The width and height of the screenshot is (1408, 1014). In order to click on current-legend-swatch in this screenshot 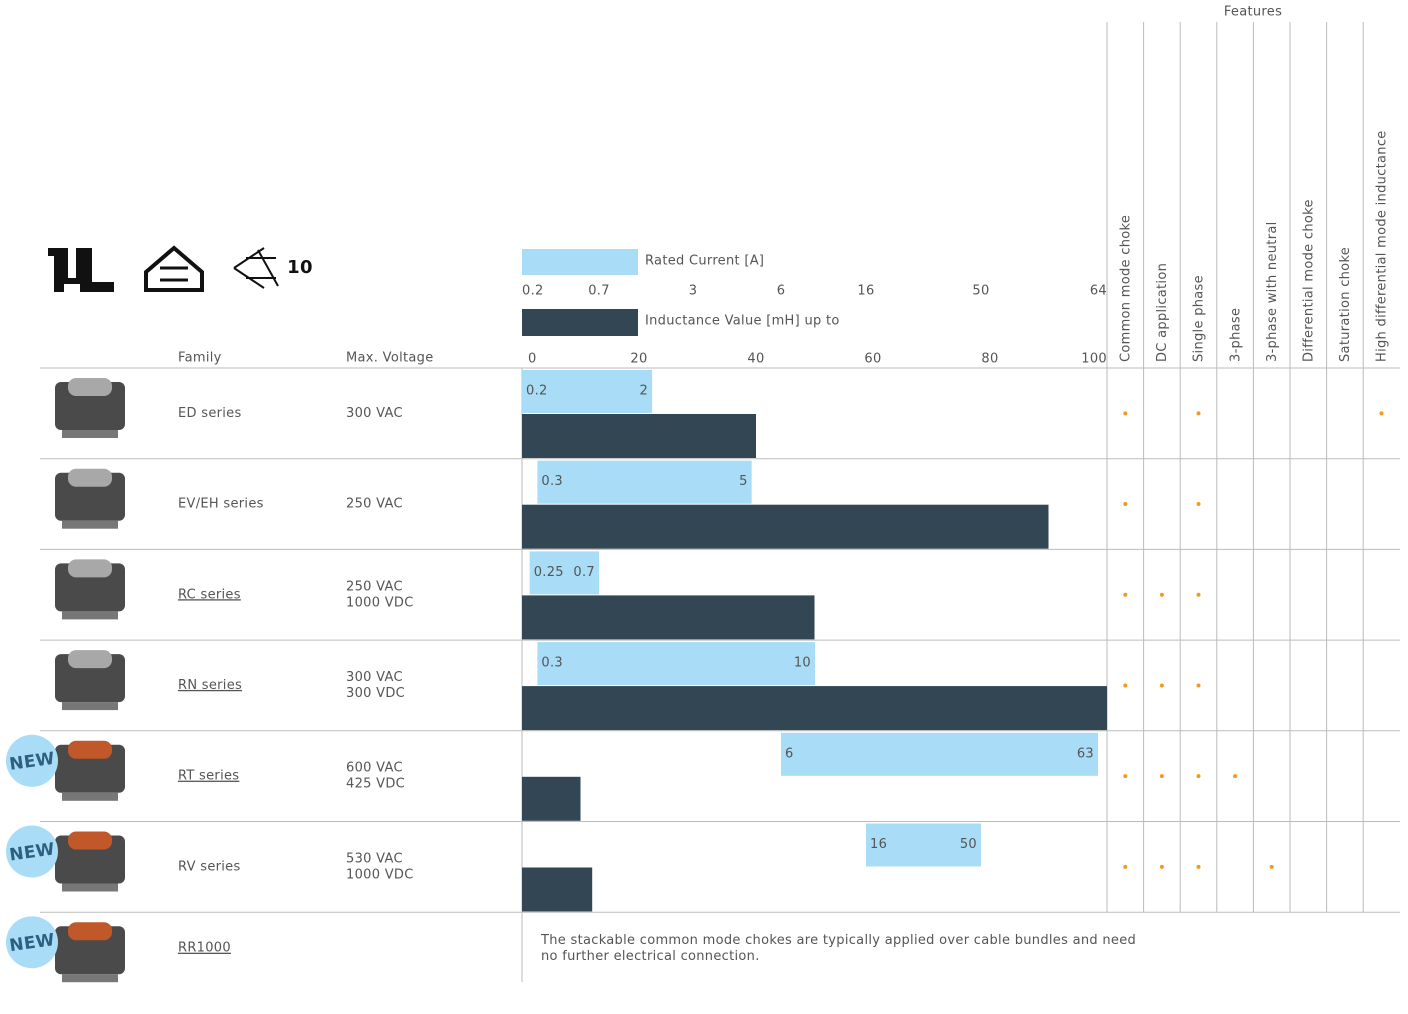, I will do `click(580, 262)`.